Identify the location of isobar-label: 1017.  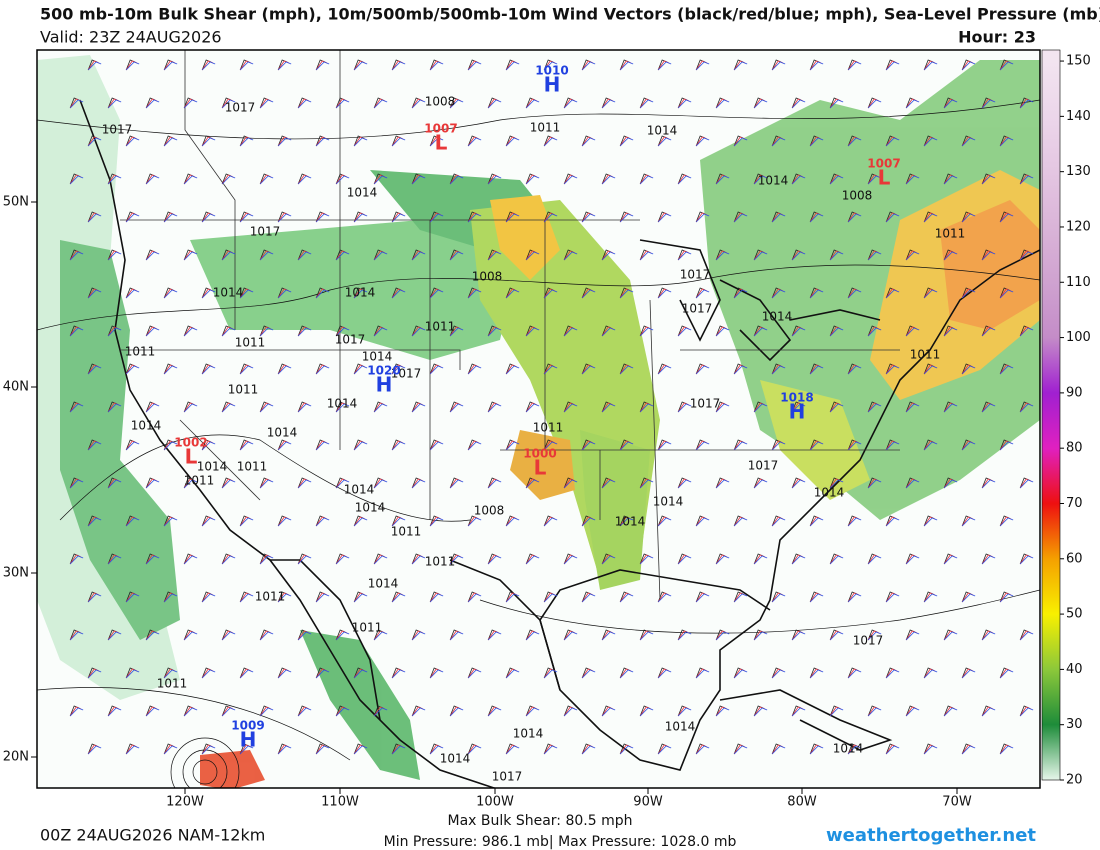
(406, 374).